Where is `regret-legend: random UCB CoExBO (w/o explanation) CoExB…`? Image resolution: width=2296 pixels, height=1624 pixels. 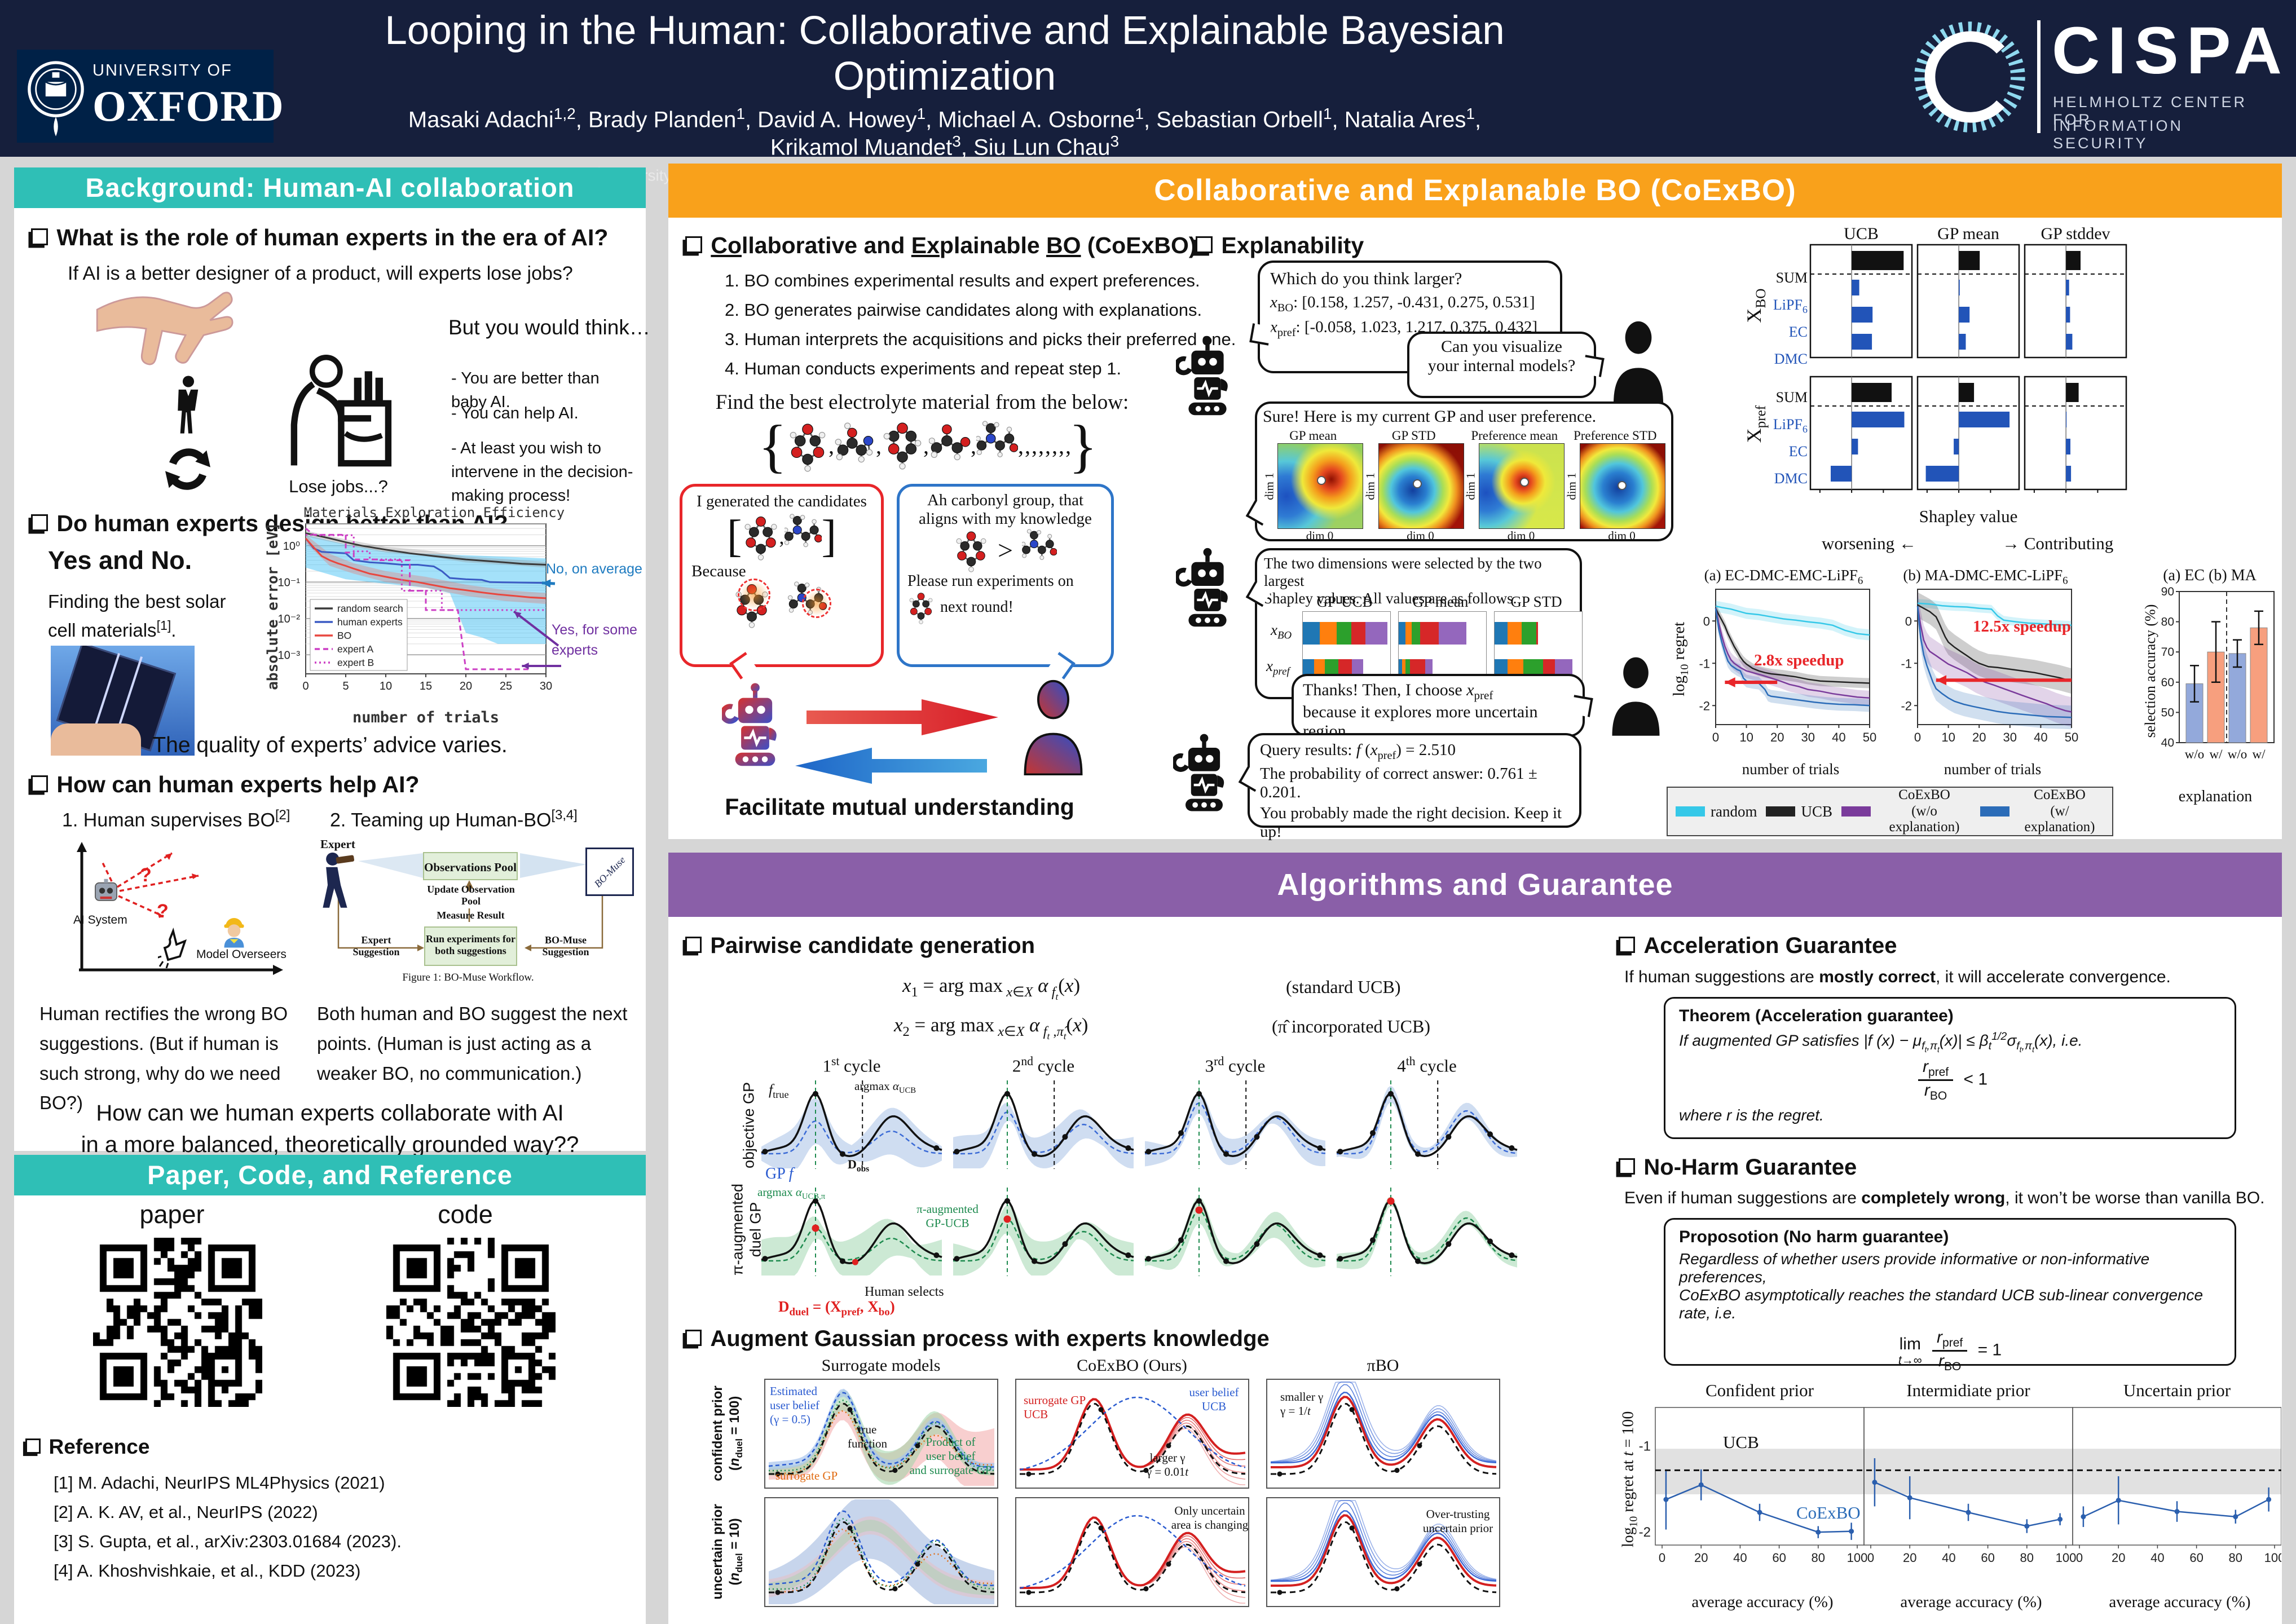
regret-legend: random UCB CoExBO (w/o explanation) CoExB… is located at coordinates (1890, 812).